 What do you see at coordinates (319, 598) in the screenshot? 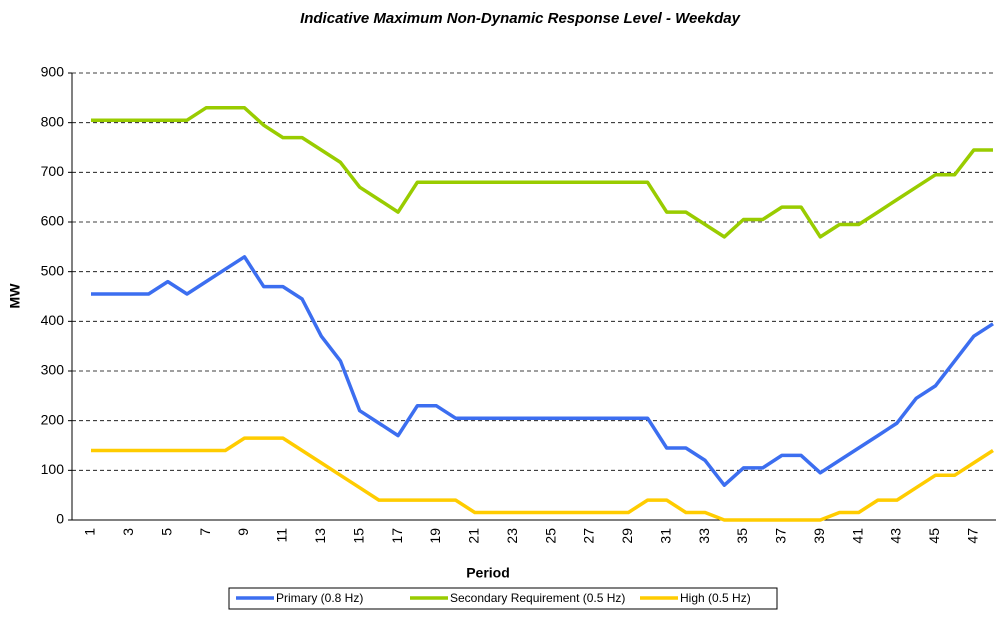
I see `legend-label: Primary (0.8 Hz)` at bounding box center [319, 598].